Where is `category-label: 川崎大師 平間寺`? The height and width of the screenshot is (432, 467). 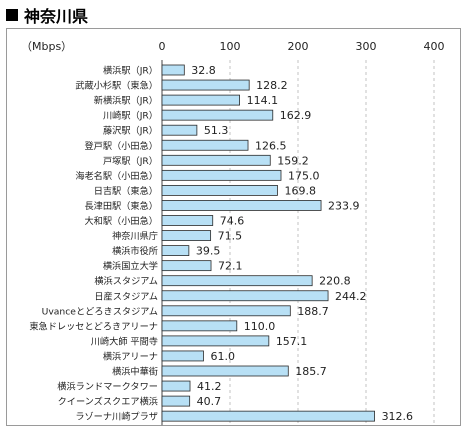 category-label: 川崎大師 平間寺 is located at coordinates (124, 341).